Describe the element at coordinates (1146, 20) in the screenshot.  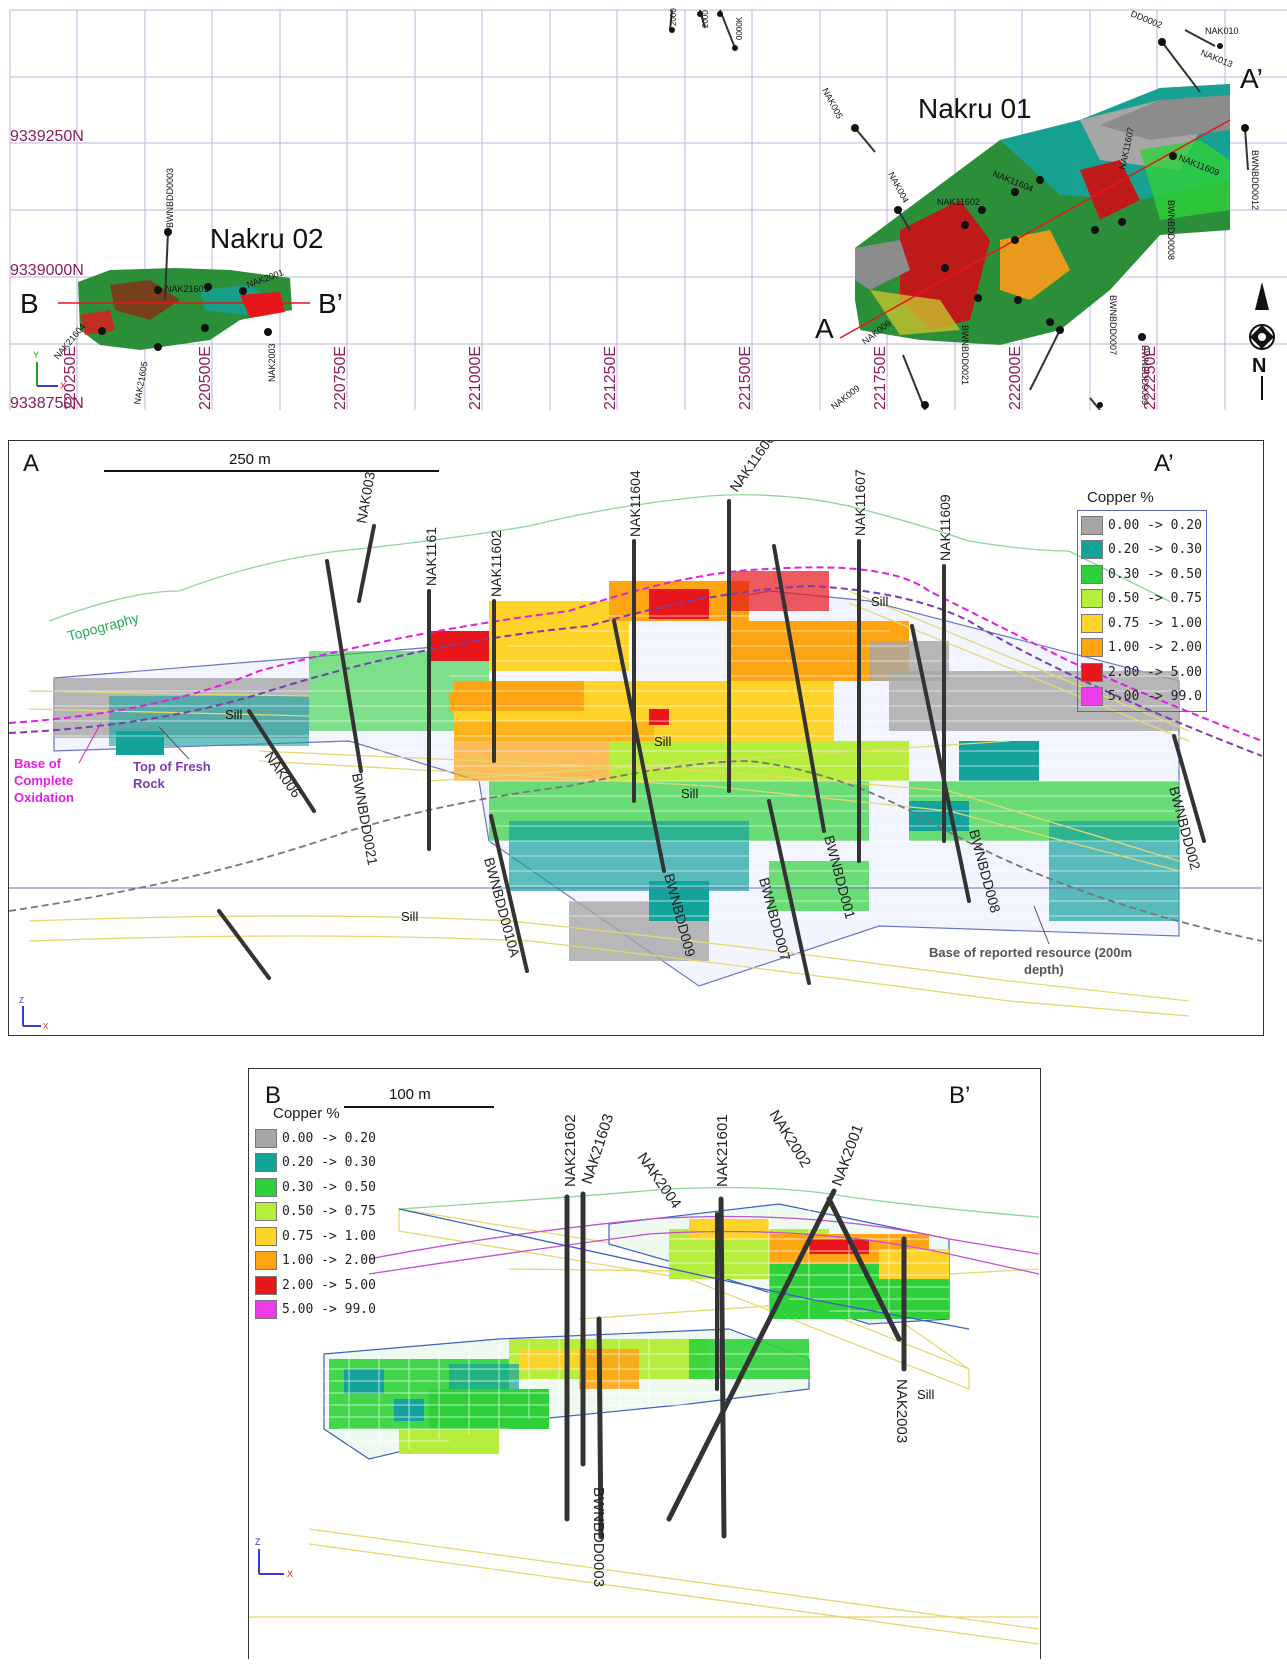
I see `plan-hole-label: DD0002` at that location.